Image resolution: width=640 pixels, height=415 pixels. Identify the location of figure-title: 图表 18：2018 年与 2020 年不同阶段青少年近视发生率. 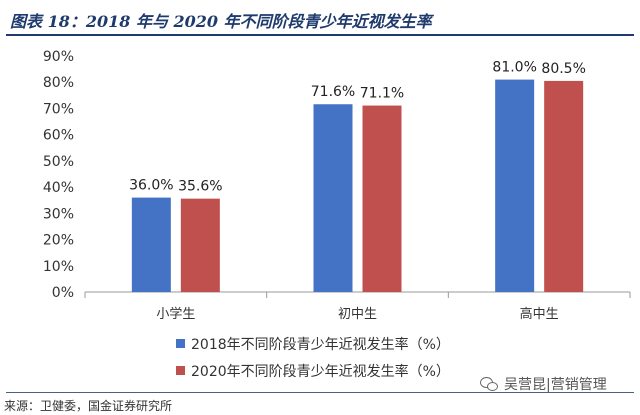
(221, 21).